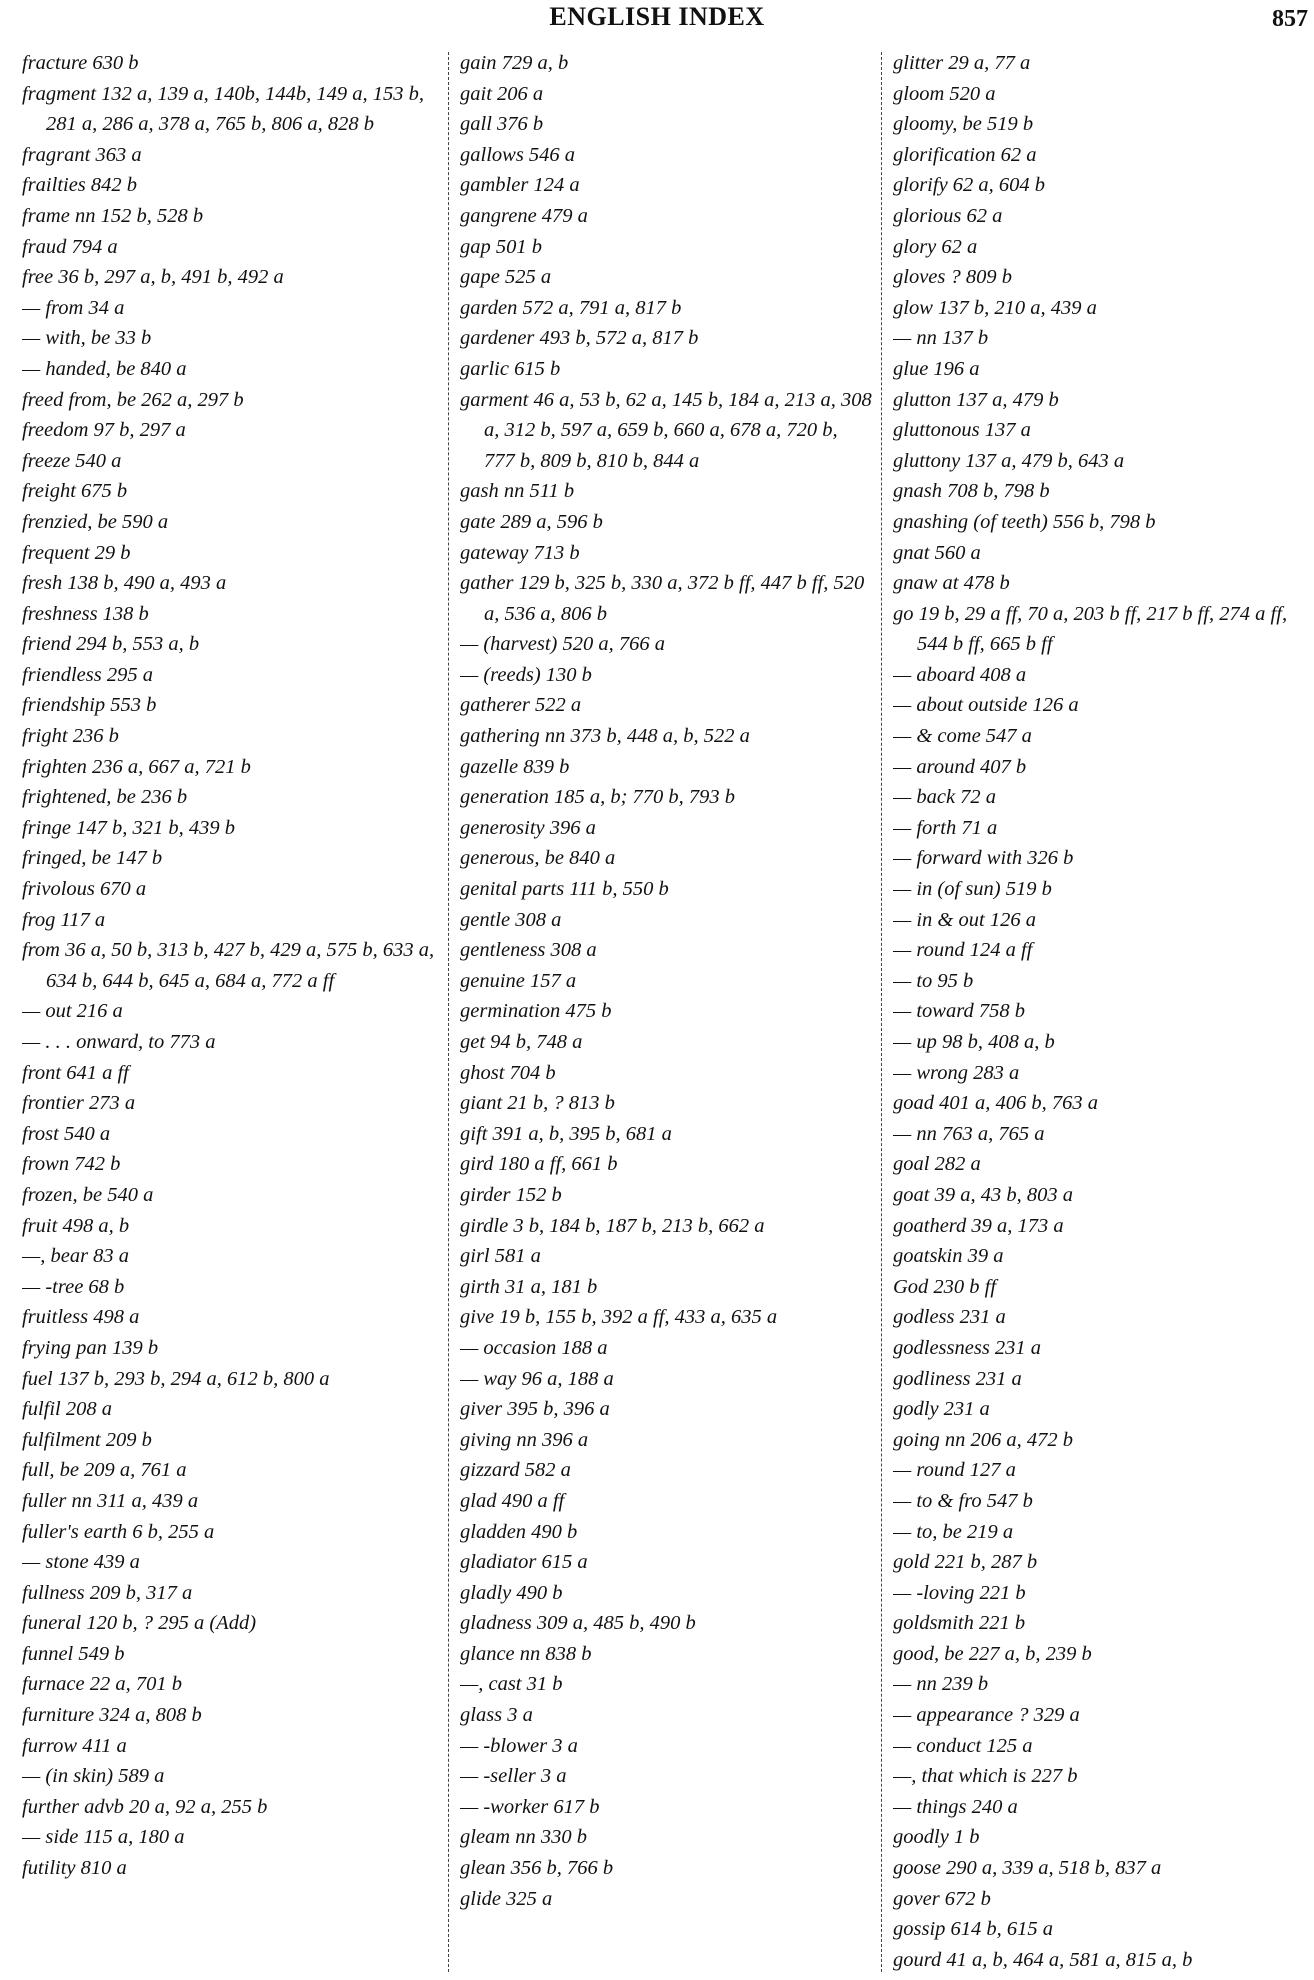  What do you see at coordinates (81, 1562) in the screenshot?
I see `index-entry: — stone 439 a` at bounding box center [81, 1562].